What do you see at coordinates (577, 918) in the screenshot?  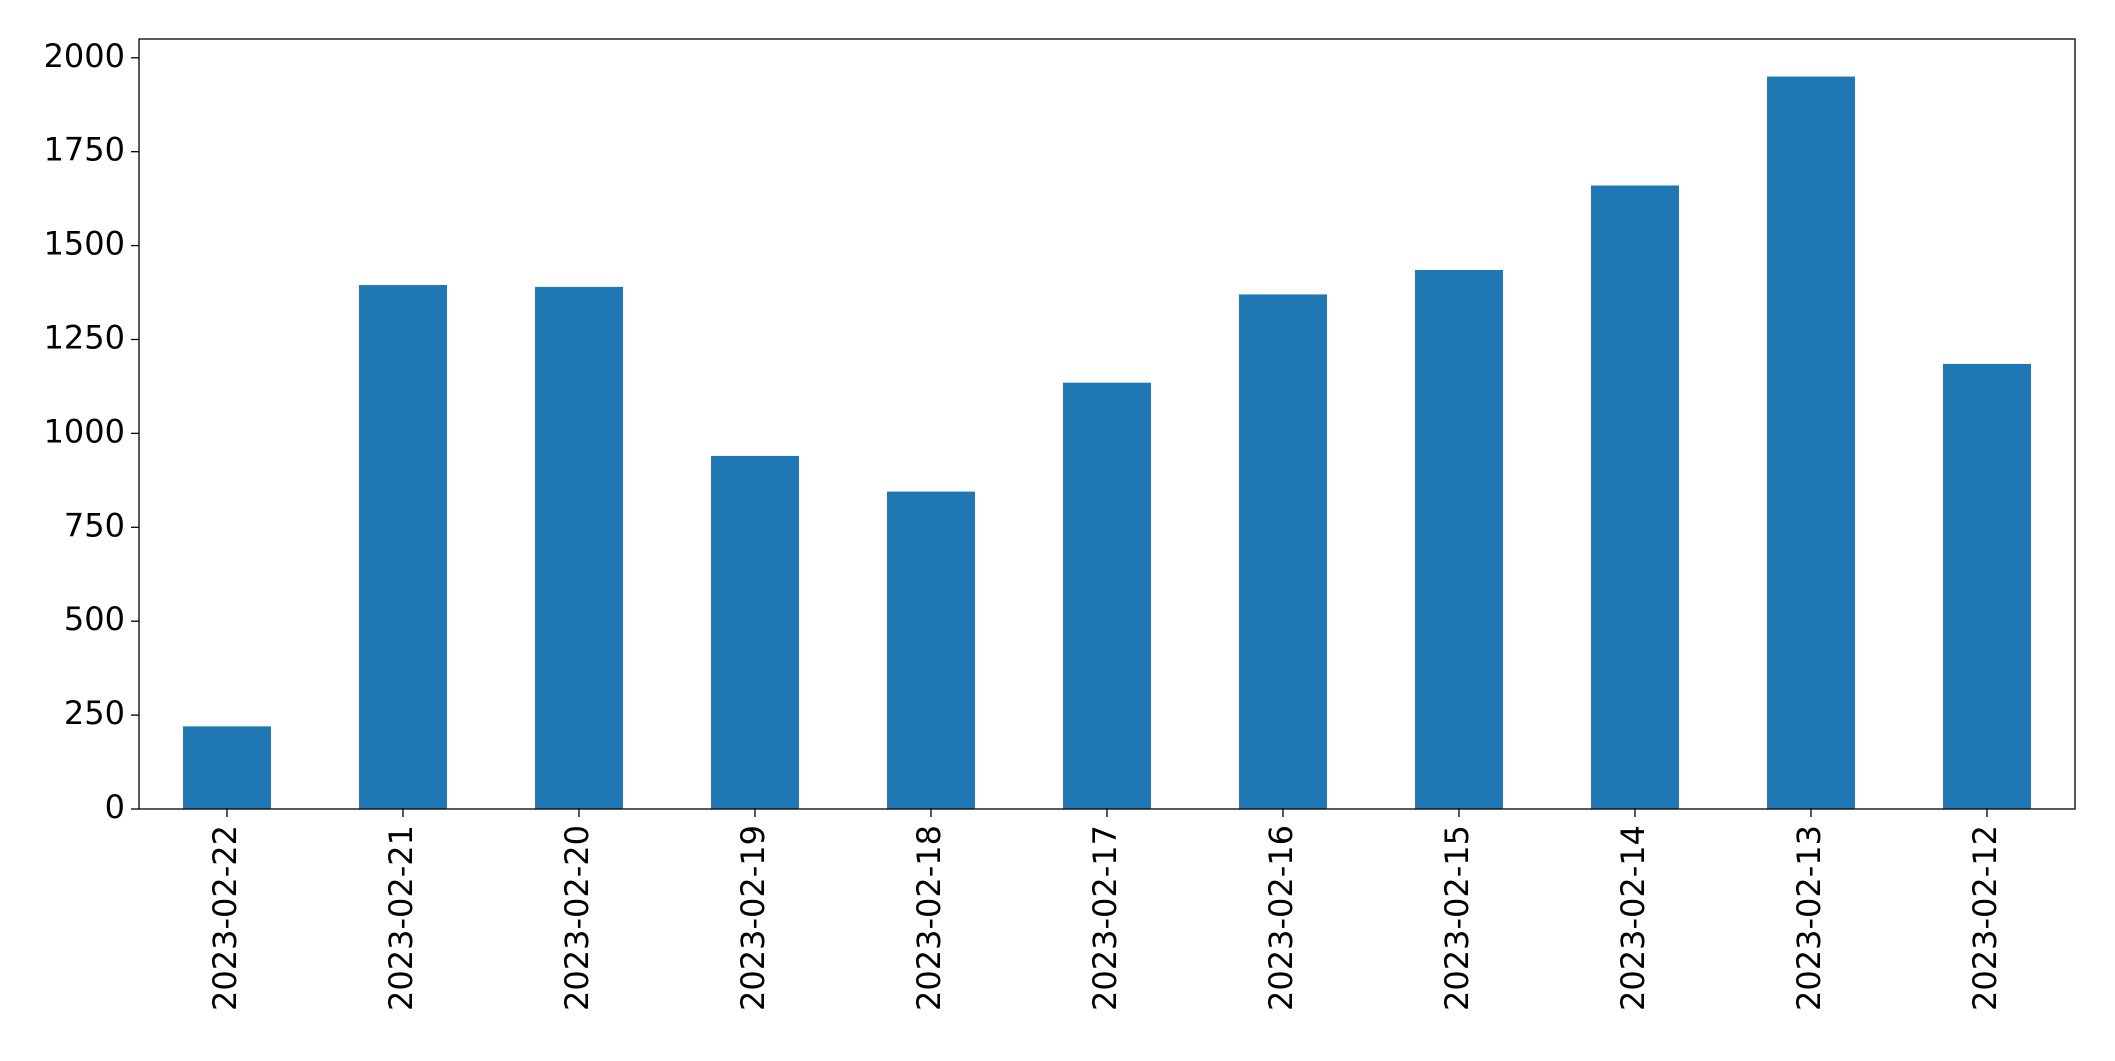 I see `x-tick-label: 2023-02-20` at bounding box center [577, 918].